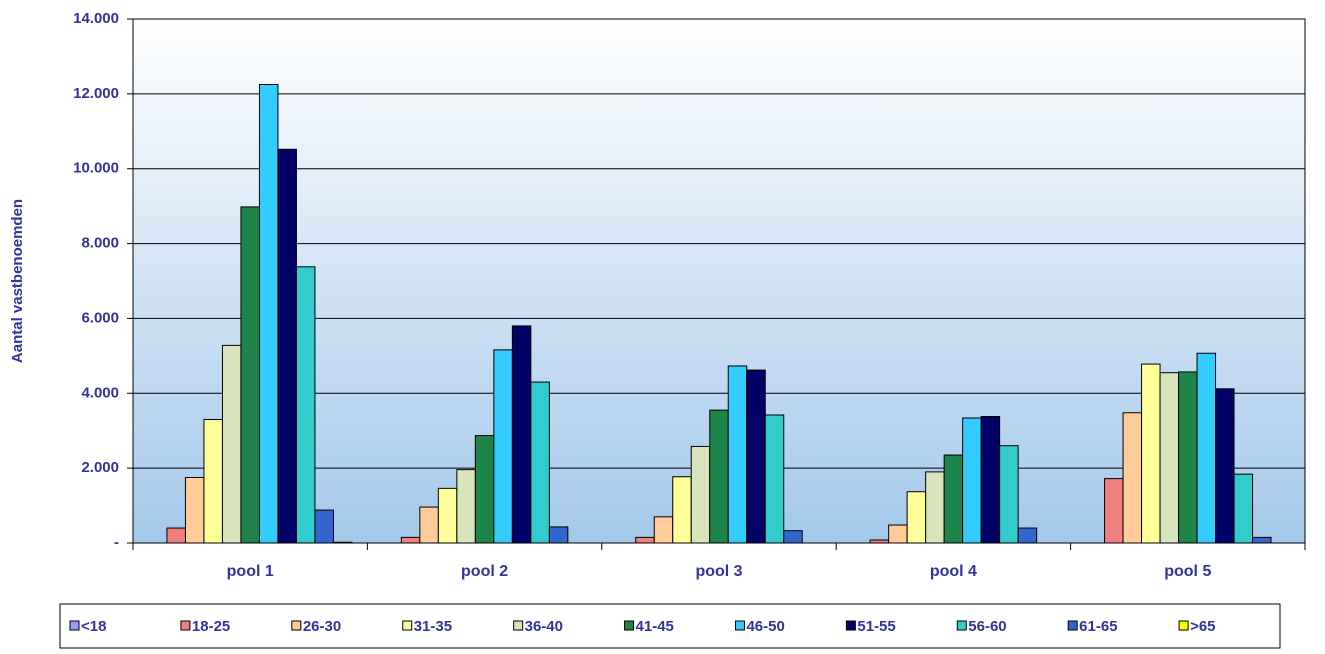 Image resolution: width=1325 pixels, height=654 pixels. I want to click on x-tick-label: pool 3, so click(718, 571).